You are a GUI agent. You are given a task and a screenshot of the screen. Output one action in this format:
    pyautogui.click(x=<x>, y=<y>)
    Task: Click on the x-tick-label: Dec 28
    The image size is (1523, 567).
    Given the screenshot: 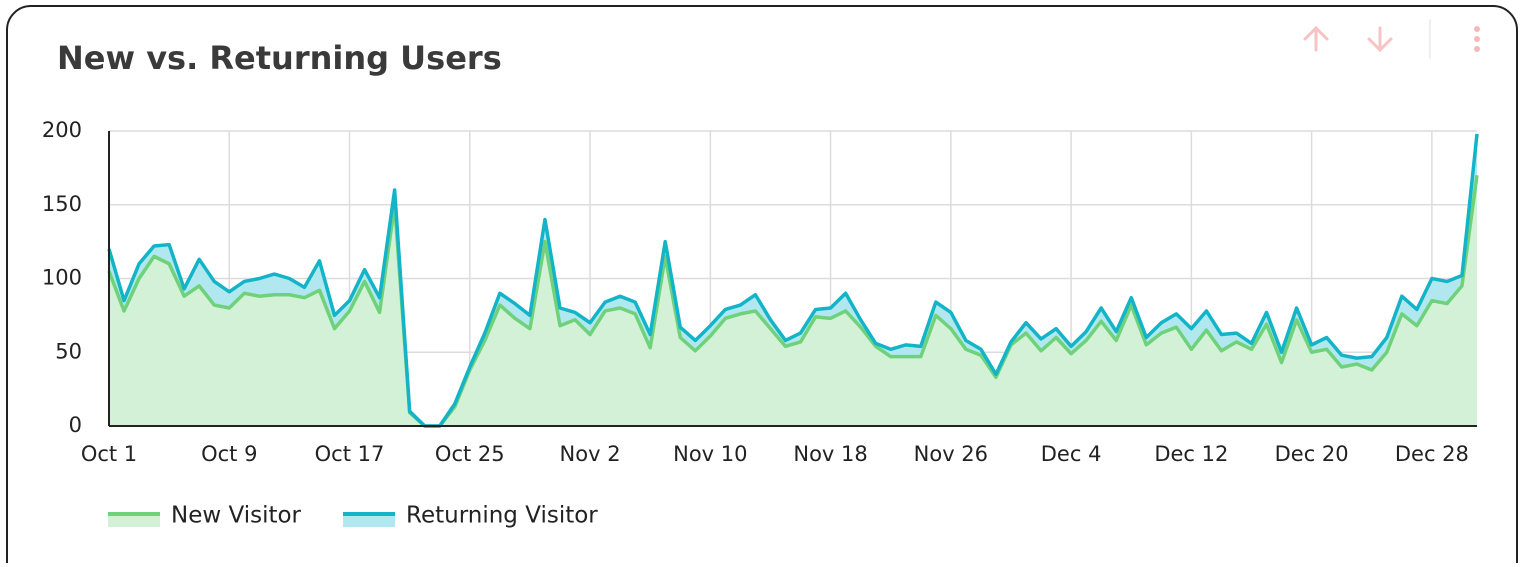 What is the action you would take?
    pyautogui.click(x=1432, y=454)
    